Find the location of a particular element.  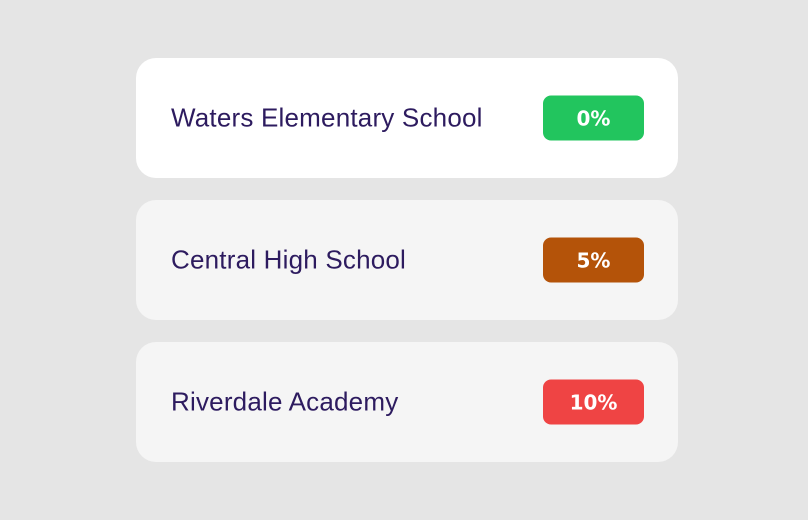

school-name: Riverdale Academy is located at coordinates (285, 401).